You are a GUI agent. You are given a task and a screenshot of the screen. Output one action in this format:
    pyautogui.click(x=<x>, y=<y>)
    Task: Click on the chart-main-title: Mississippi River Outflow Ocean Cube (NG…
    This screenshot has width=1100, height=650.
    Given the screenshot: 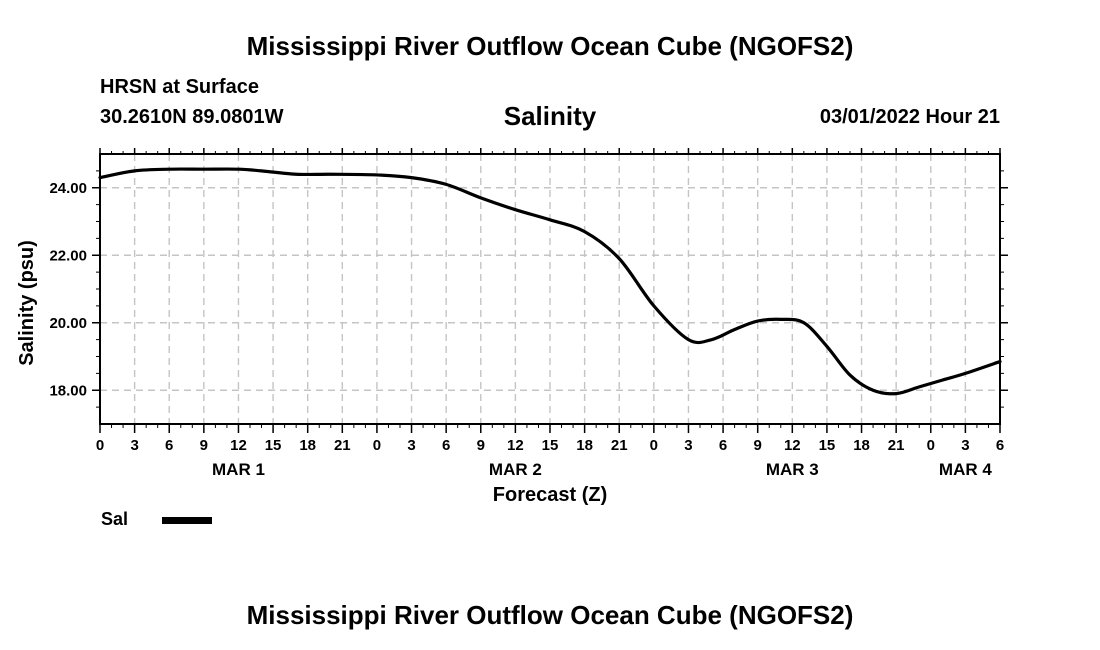 What is the action you would take?
    pyautogui.click(x=550, y=46)
    